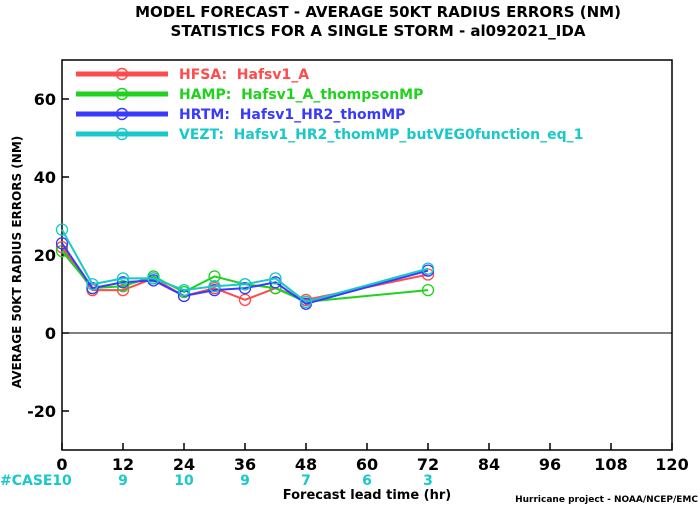 Image resolution: width=700 pixels, height=506 pixels. What do you see at coordinates (45, 255) in the screenshot?
I see `y-tick-label: 20` at bounding box center [45, 255].